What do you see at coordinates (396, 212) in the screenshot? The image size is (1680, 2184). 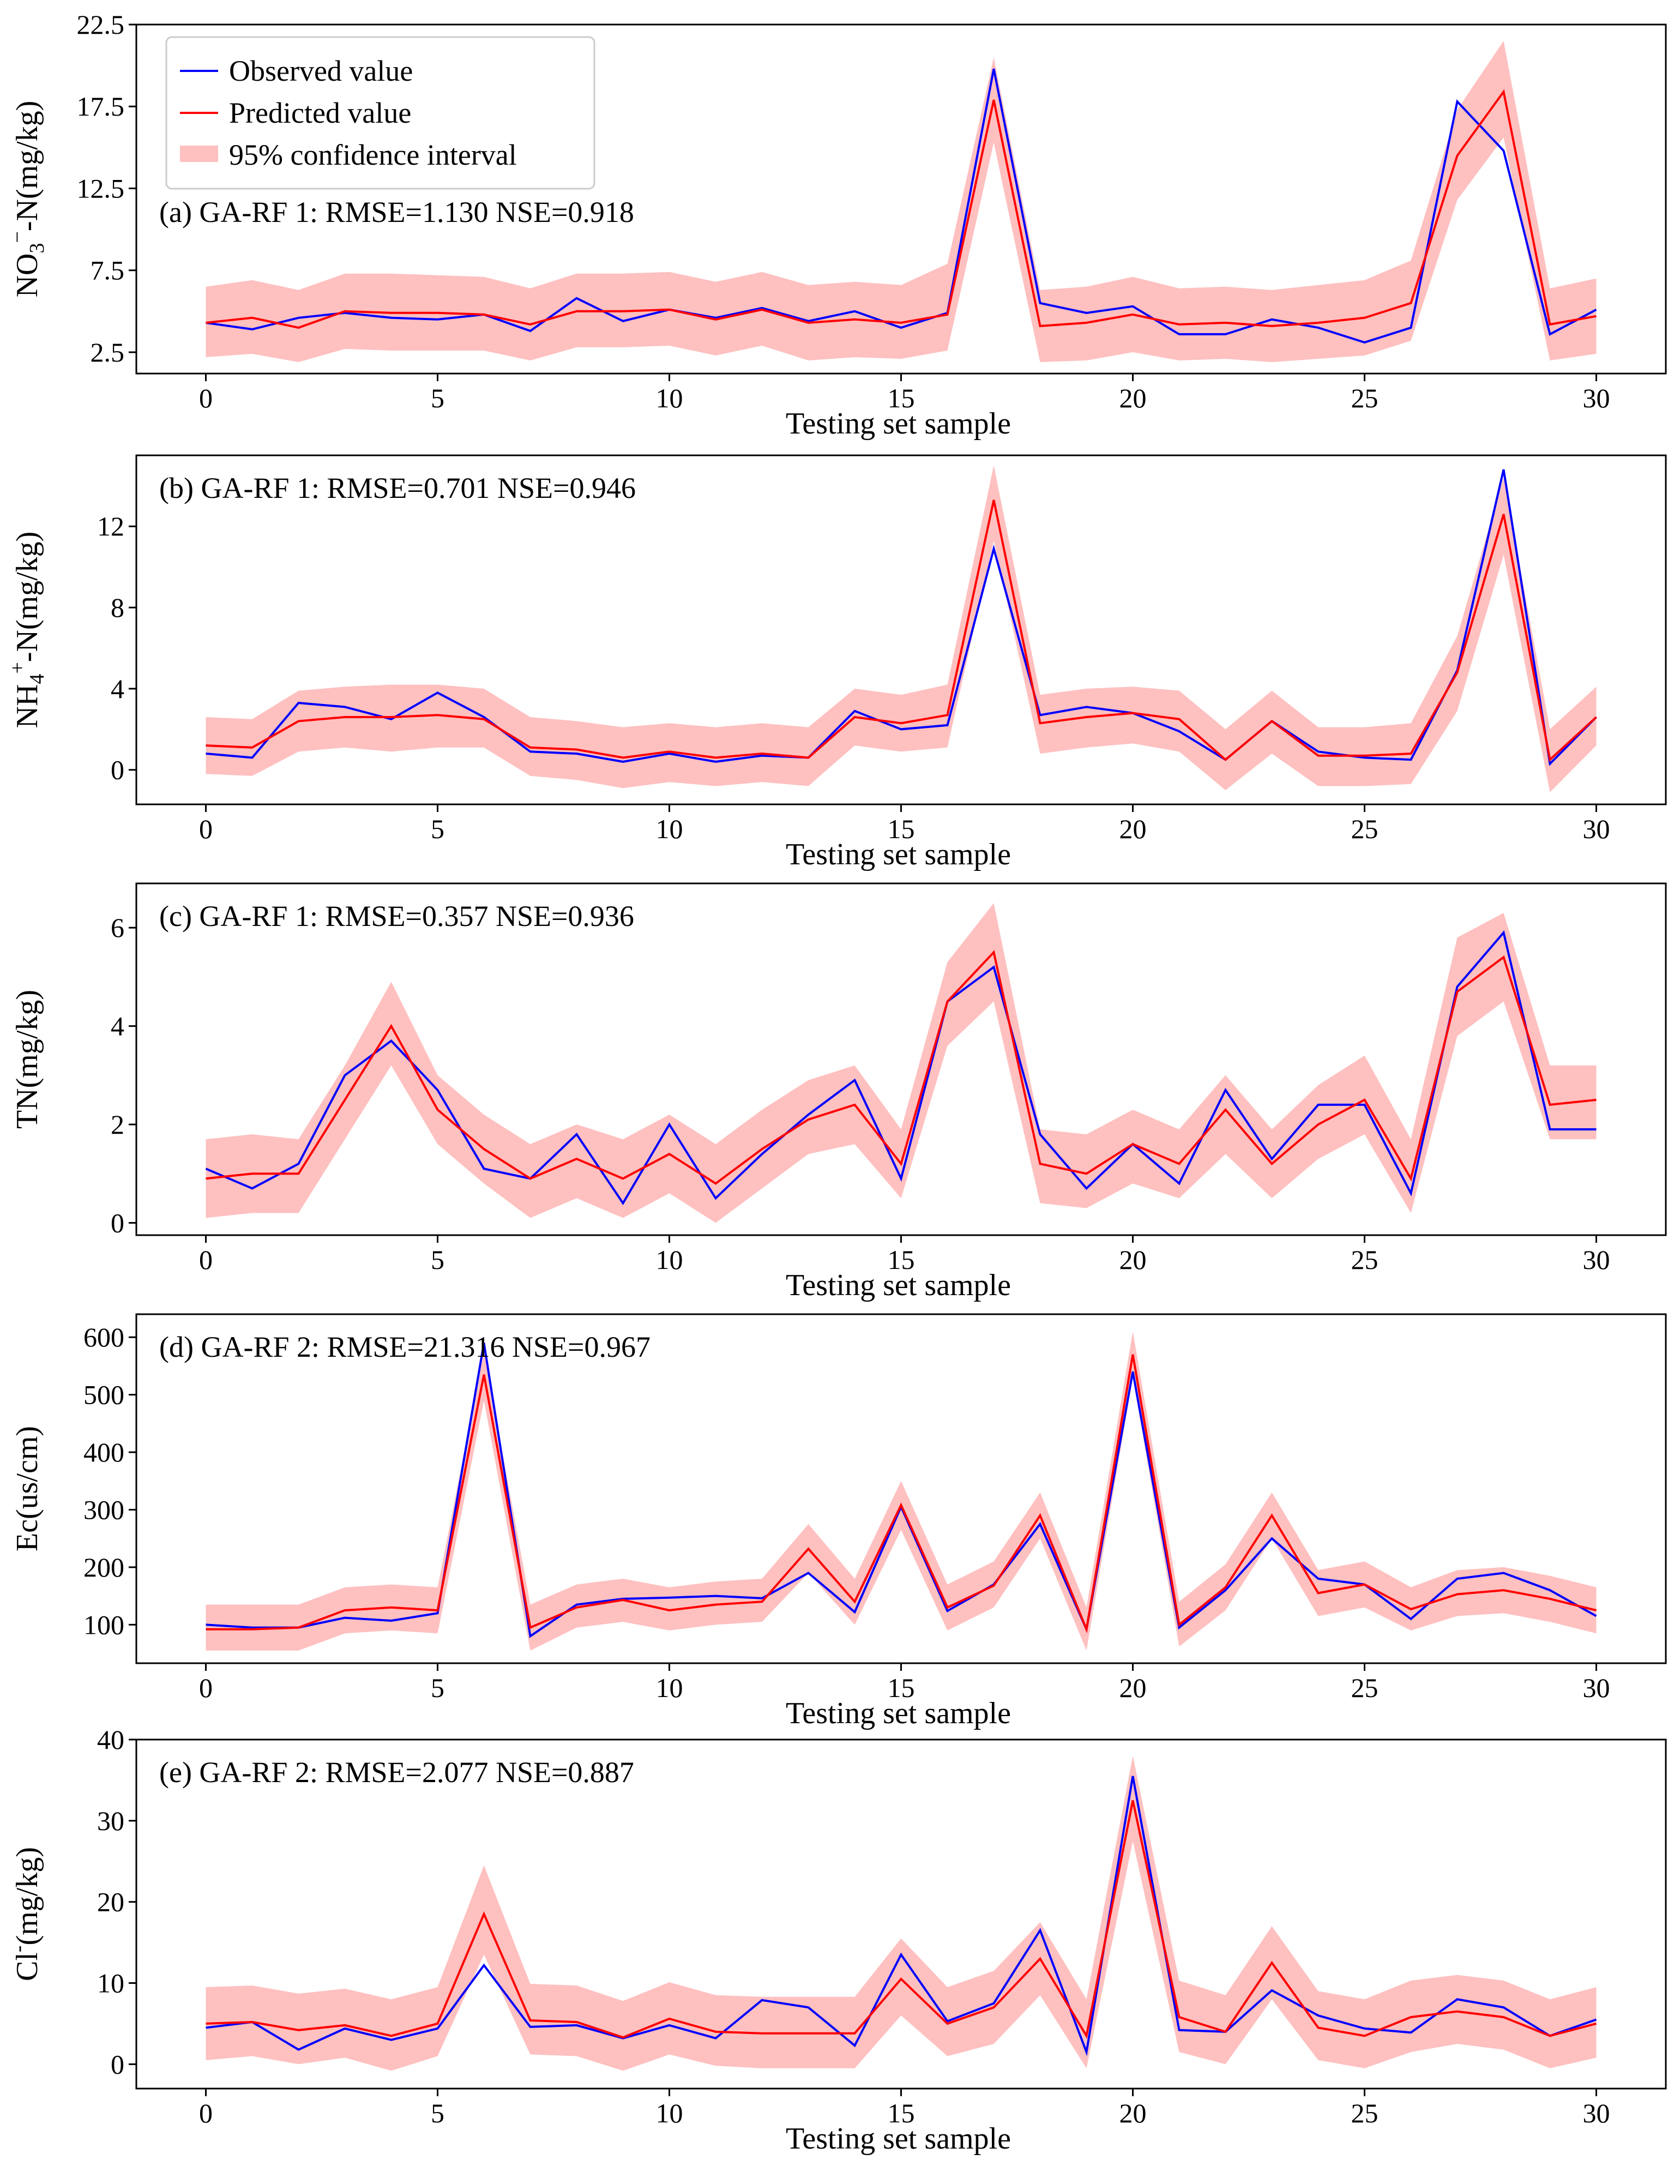 I see `panel-title: (a) GA-RF 1: RMSE=1.130 NSE=0.918` at bounding box center [396, 212].